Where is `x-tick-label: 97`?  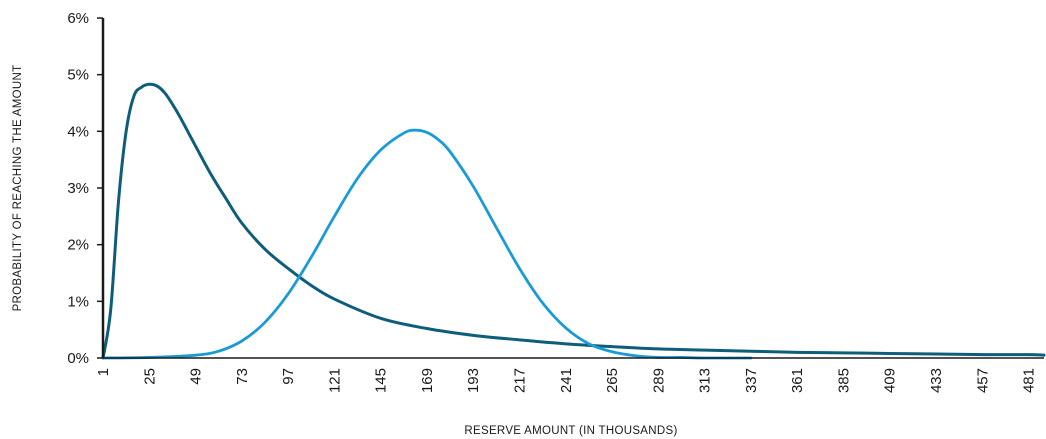 x-tick-label: 97 is located at coordinates (288, 376).